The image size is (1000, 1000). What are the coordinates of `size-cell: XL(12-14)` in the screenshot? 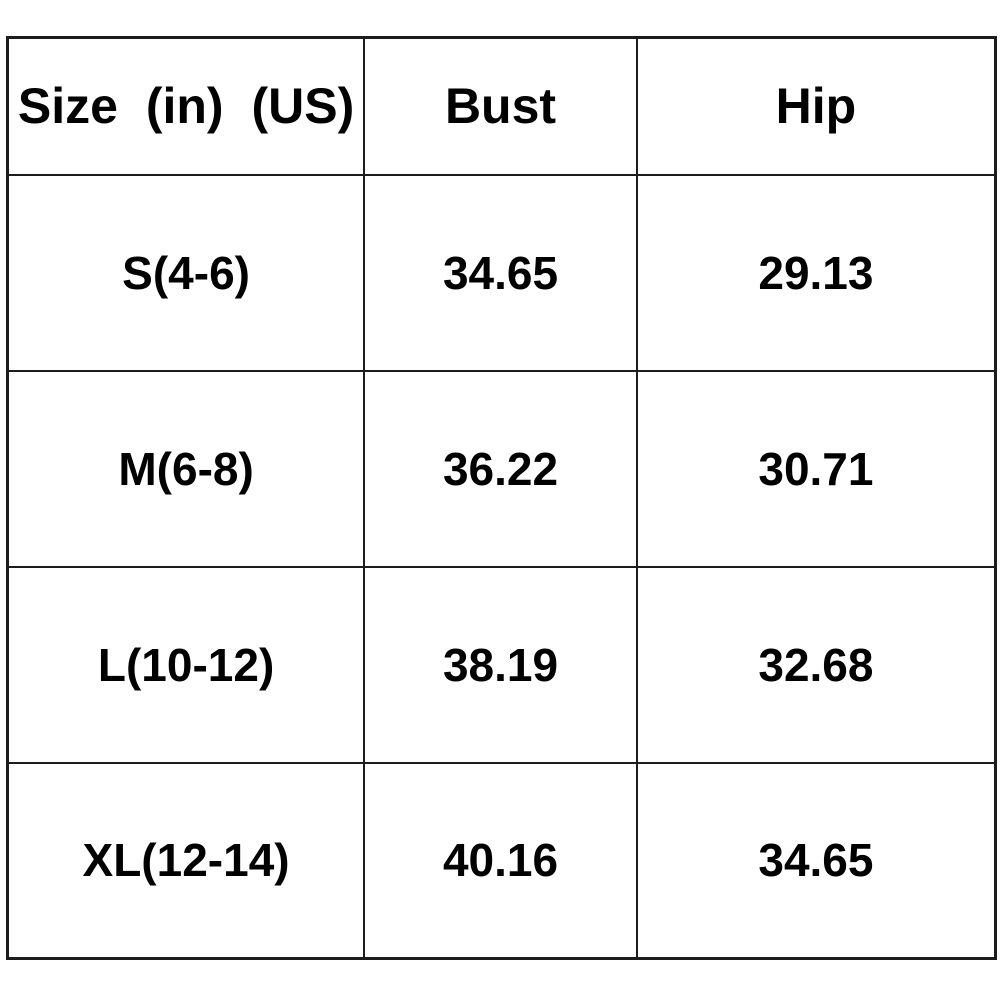 It's located at (186, 860).